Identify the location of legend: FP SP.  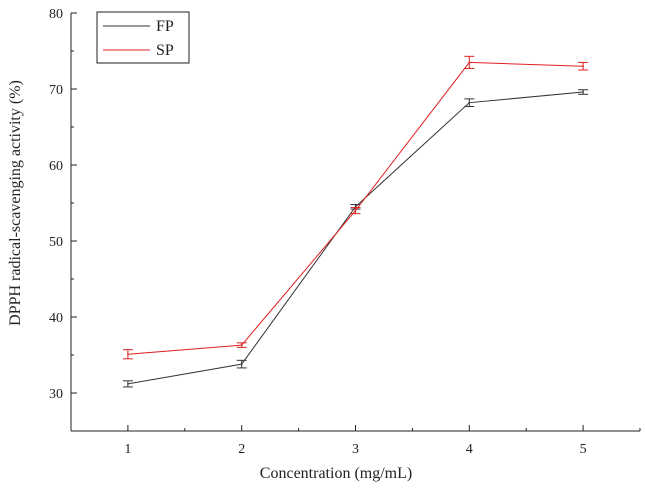
(143, 37).